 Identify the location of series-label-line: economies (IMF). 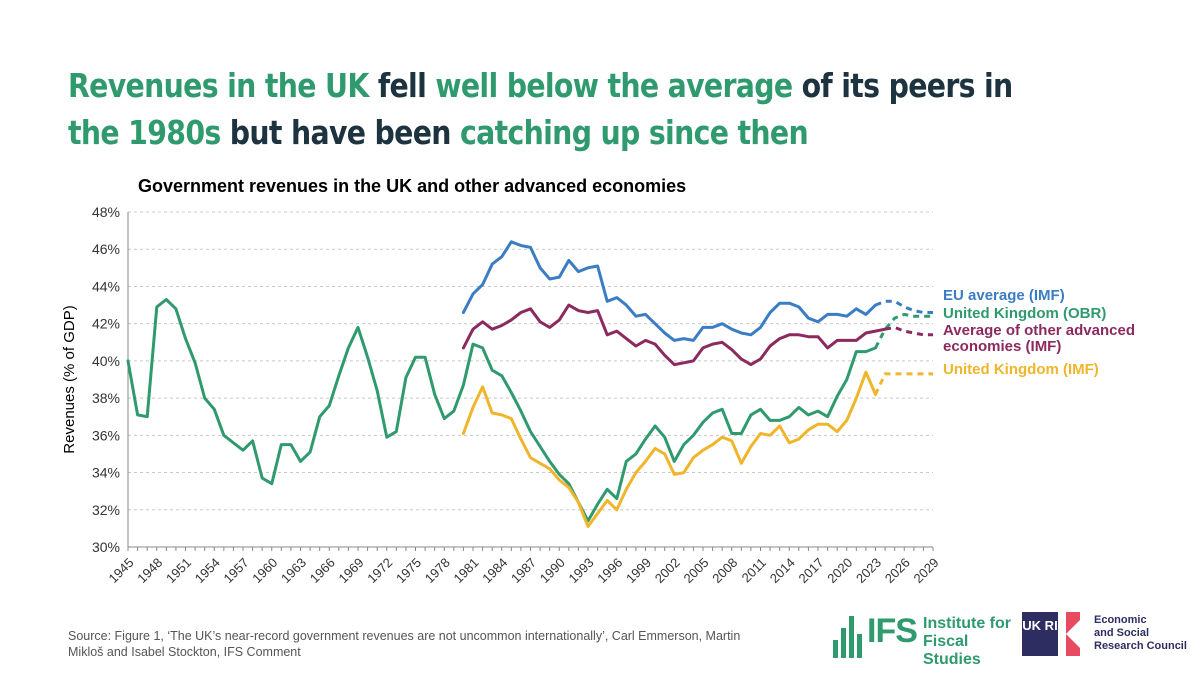
(1002, 346).